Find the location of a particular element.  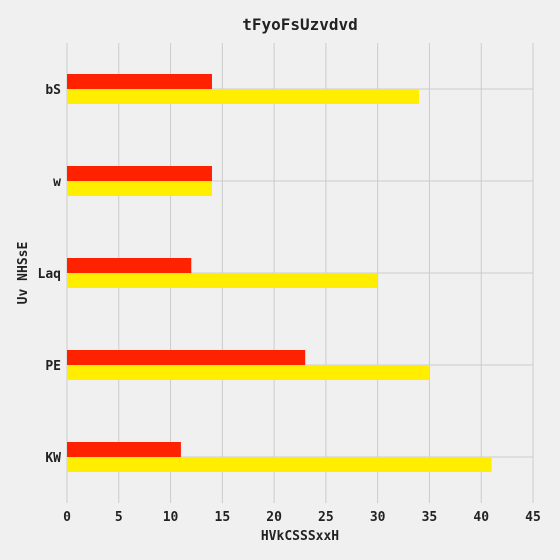

x-tick-label: 40 is located at coordinates (481, 517).